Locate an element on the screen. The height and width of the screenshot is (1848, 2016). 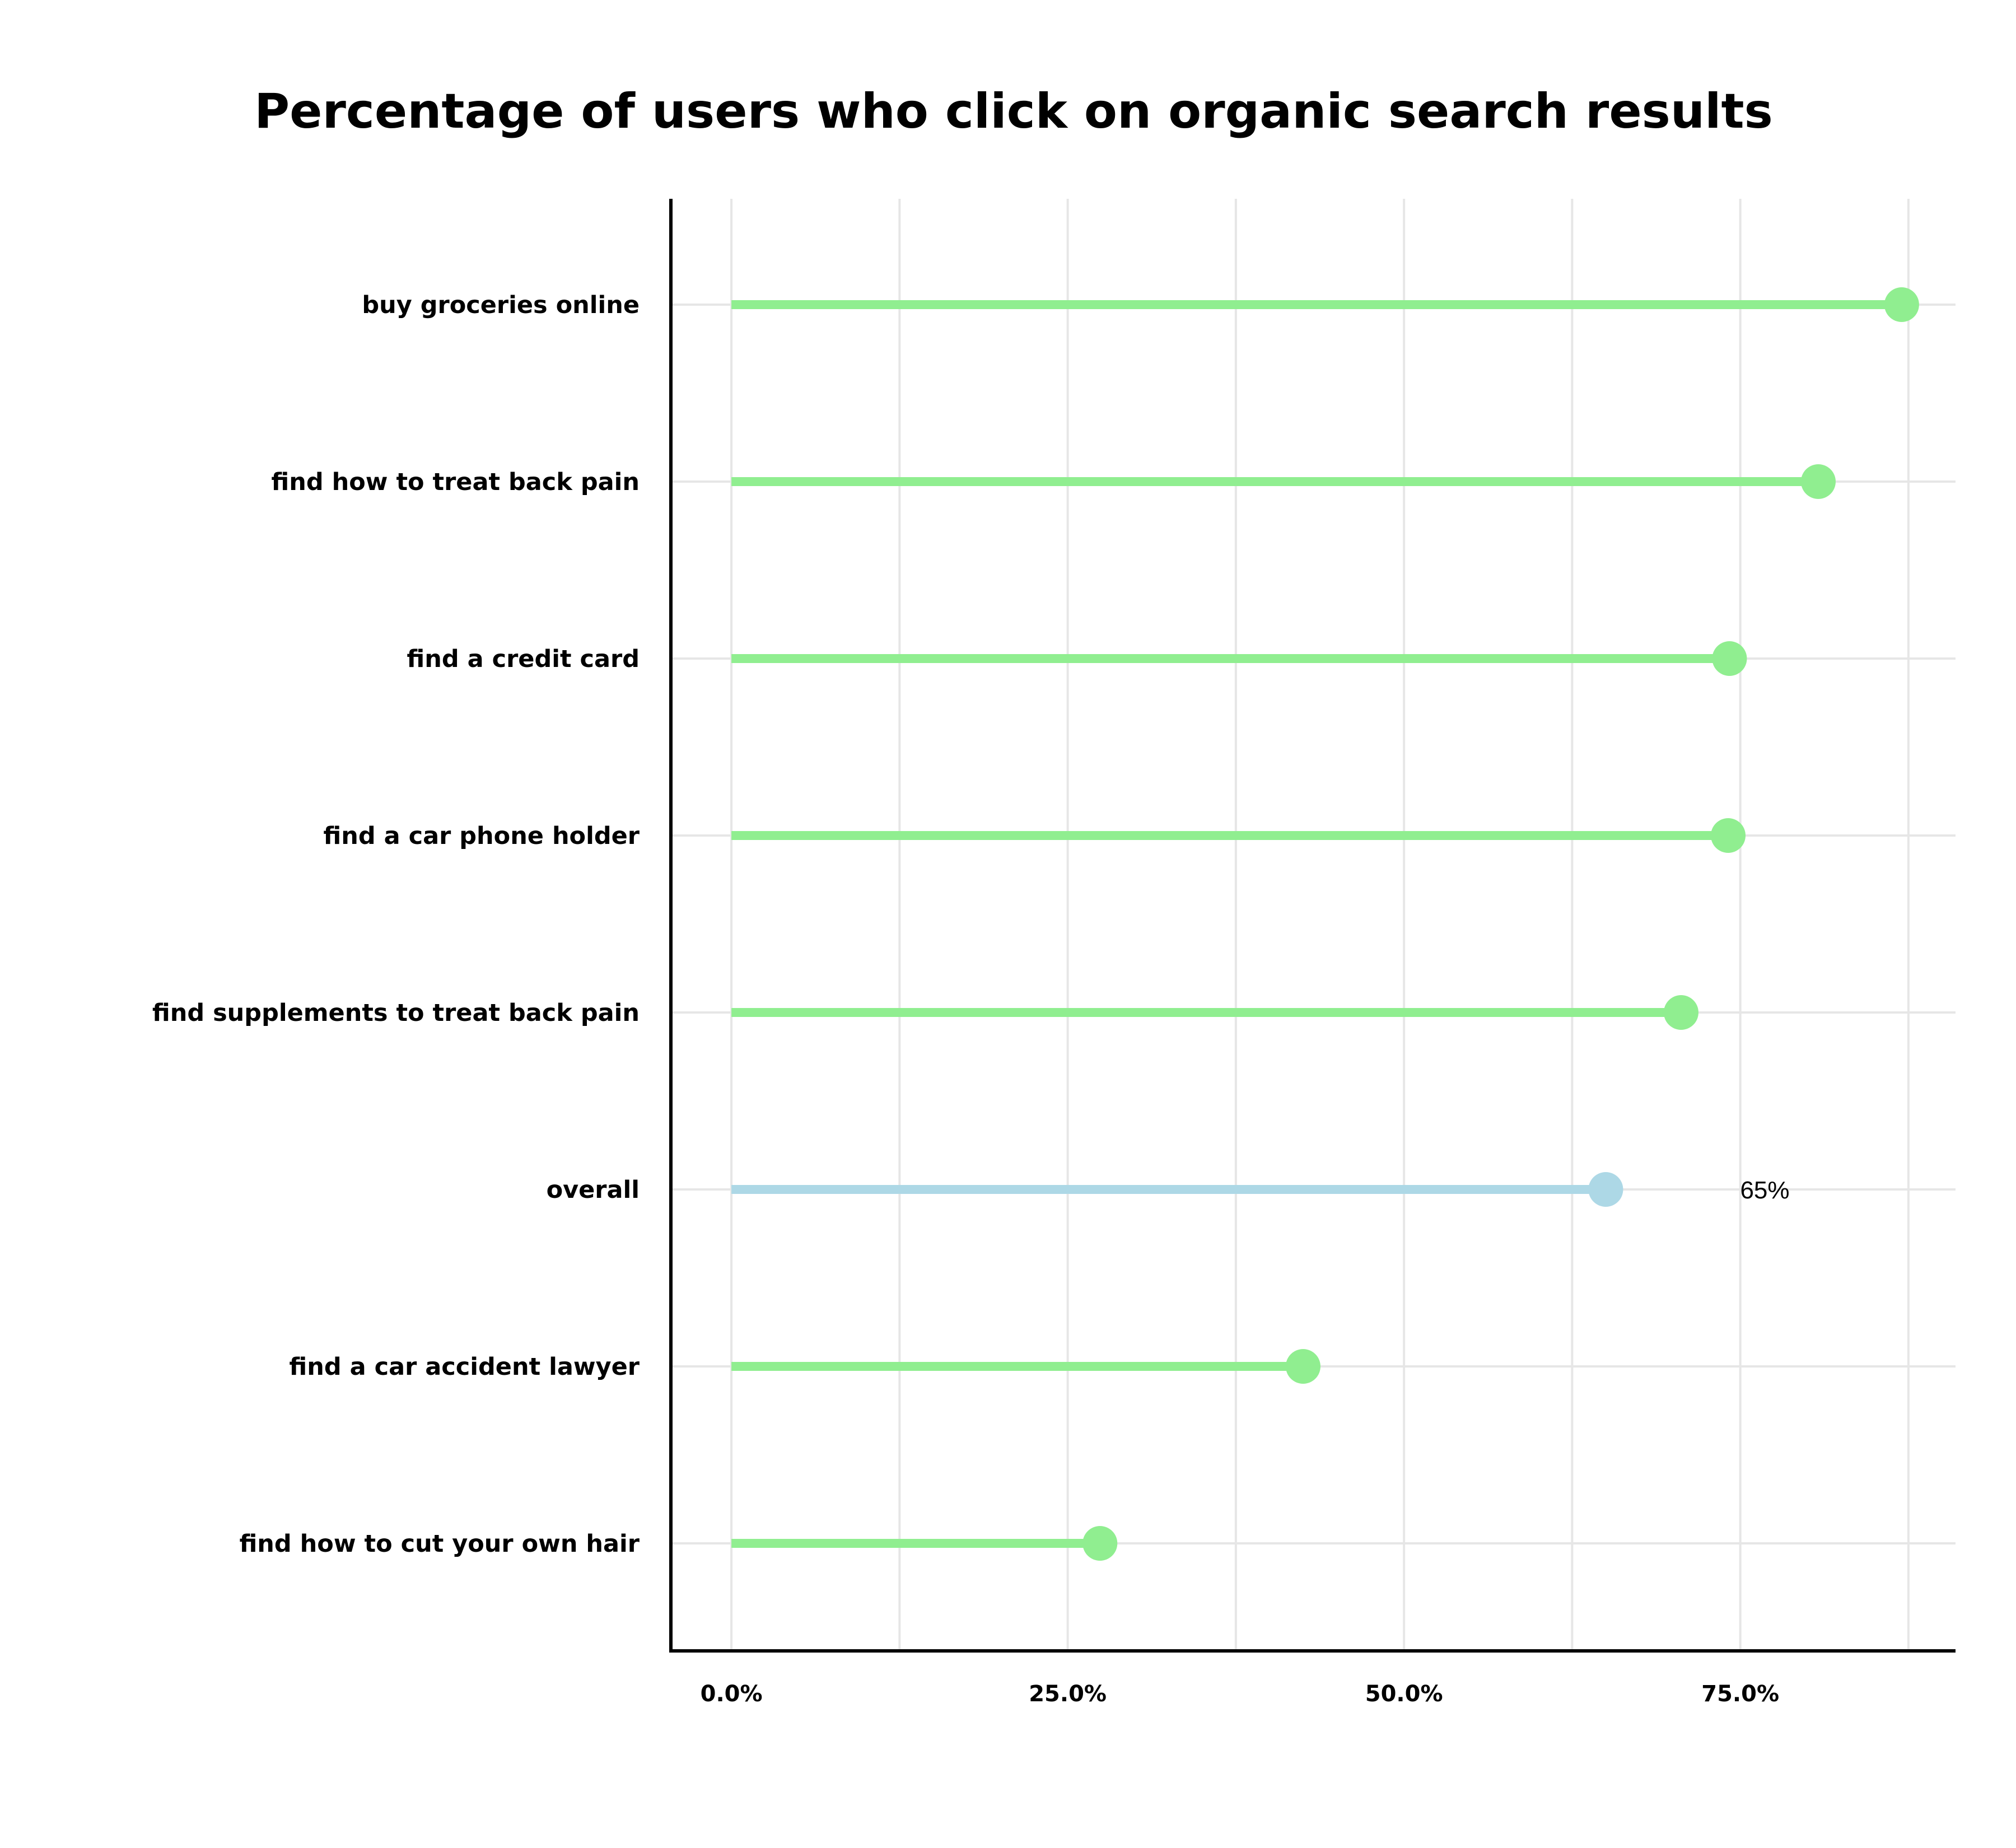
x-tick-labels: 0.0% 25.0% 50.0% 75.0% is located at coordinates (1240, 1694).